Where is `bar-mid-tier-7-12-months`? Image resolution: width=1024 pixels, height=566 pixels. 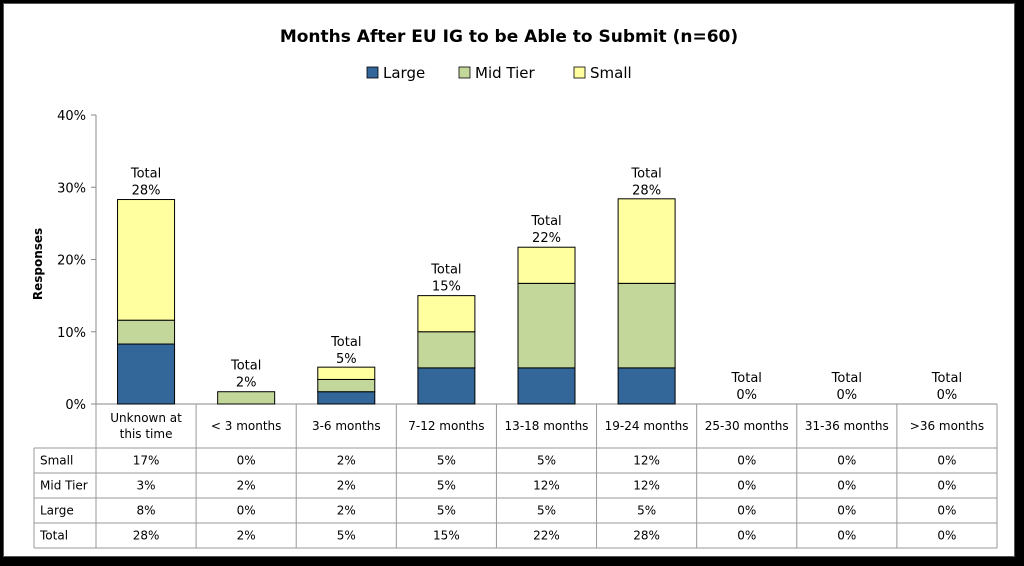
bar-mid-tier-7-12-months is located at coordinates (446, 350).